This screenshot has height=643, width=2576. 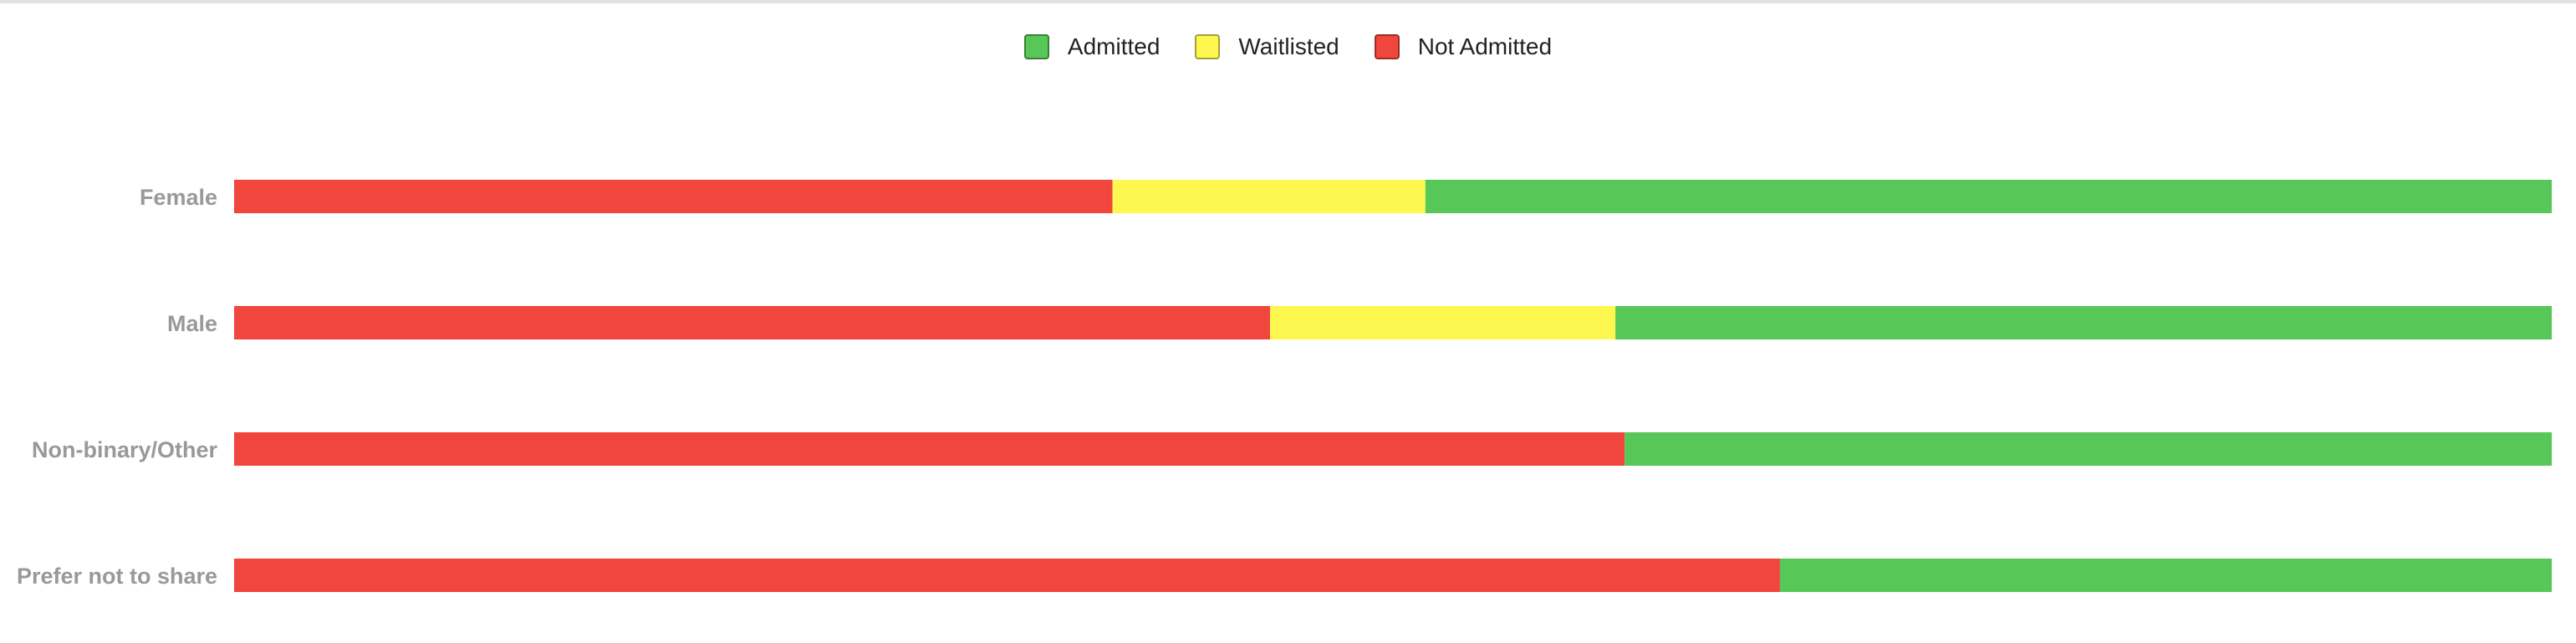 What do you see at coordinates (1036, 46) in the screenshot?
I see `legend-swatch-admitted` at bounding box center [1036, 46].